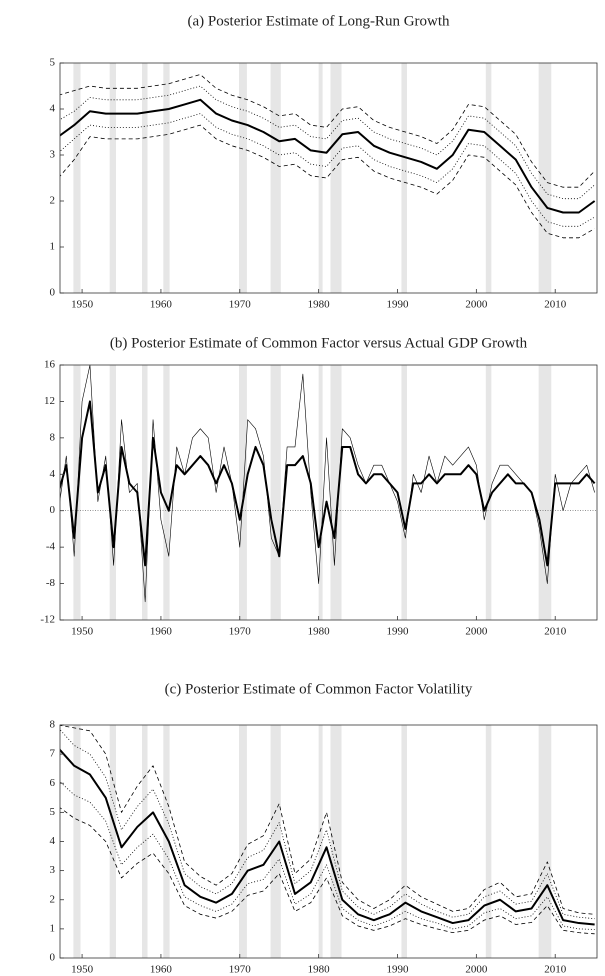 The image size is (605, 976). I want to click on y-tick-label: 16, so click(50, 365).